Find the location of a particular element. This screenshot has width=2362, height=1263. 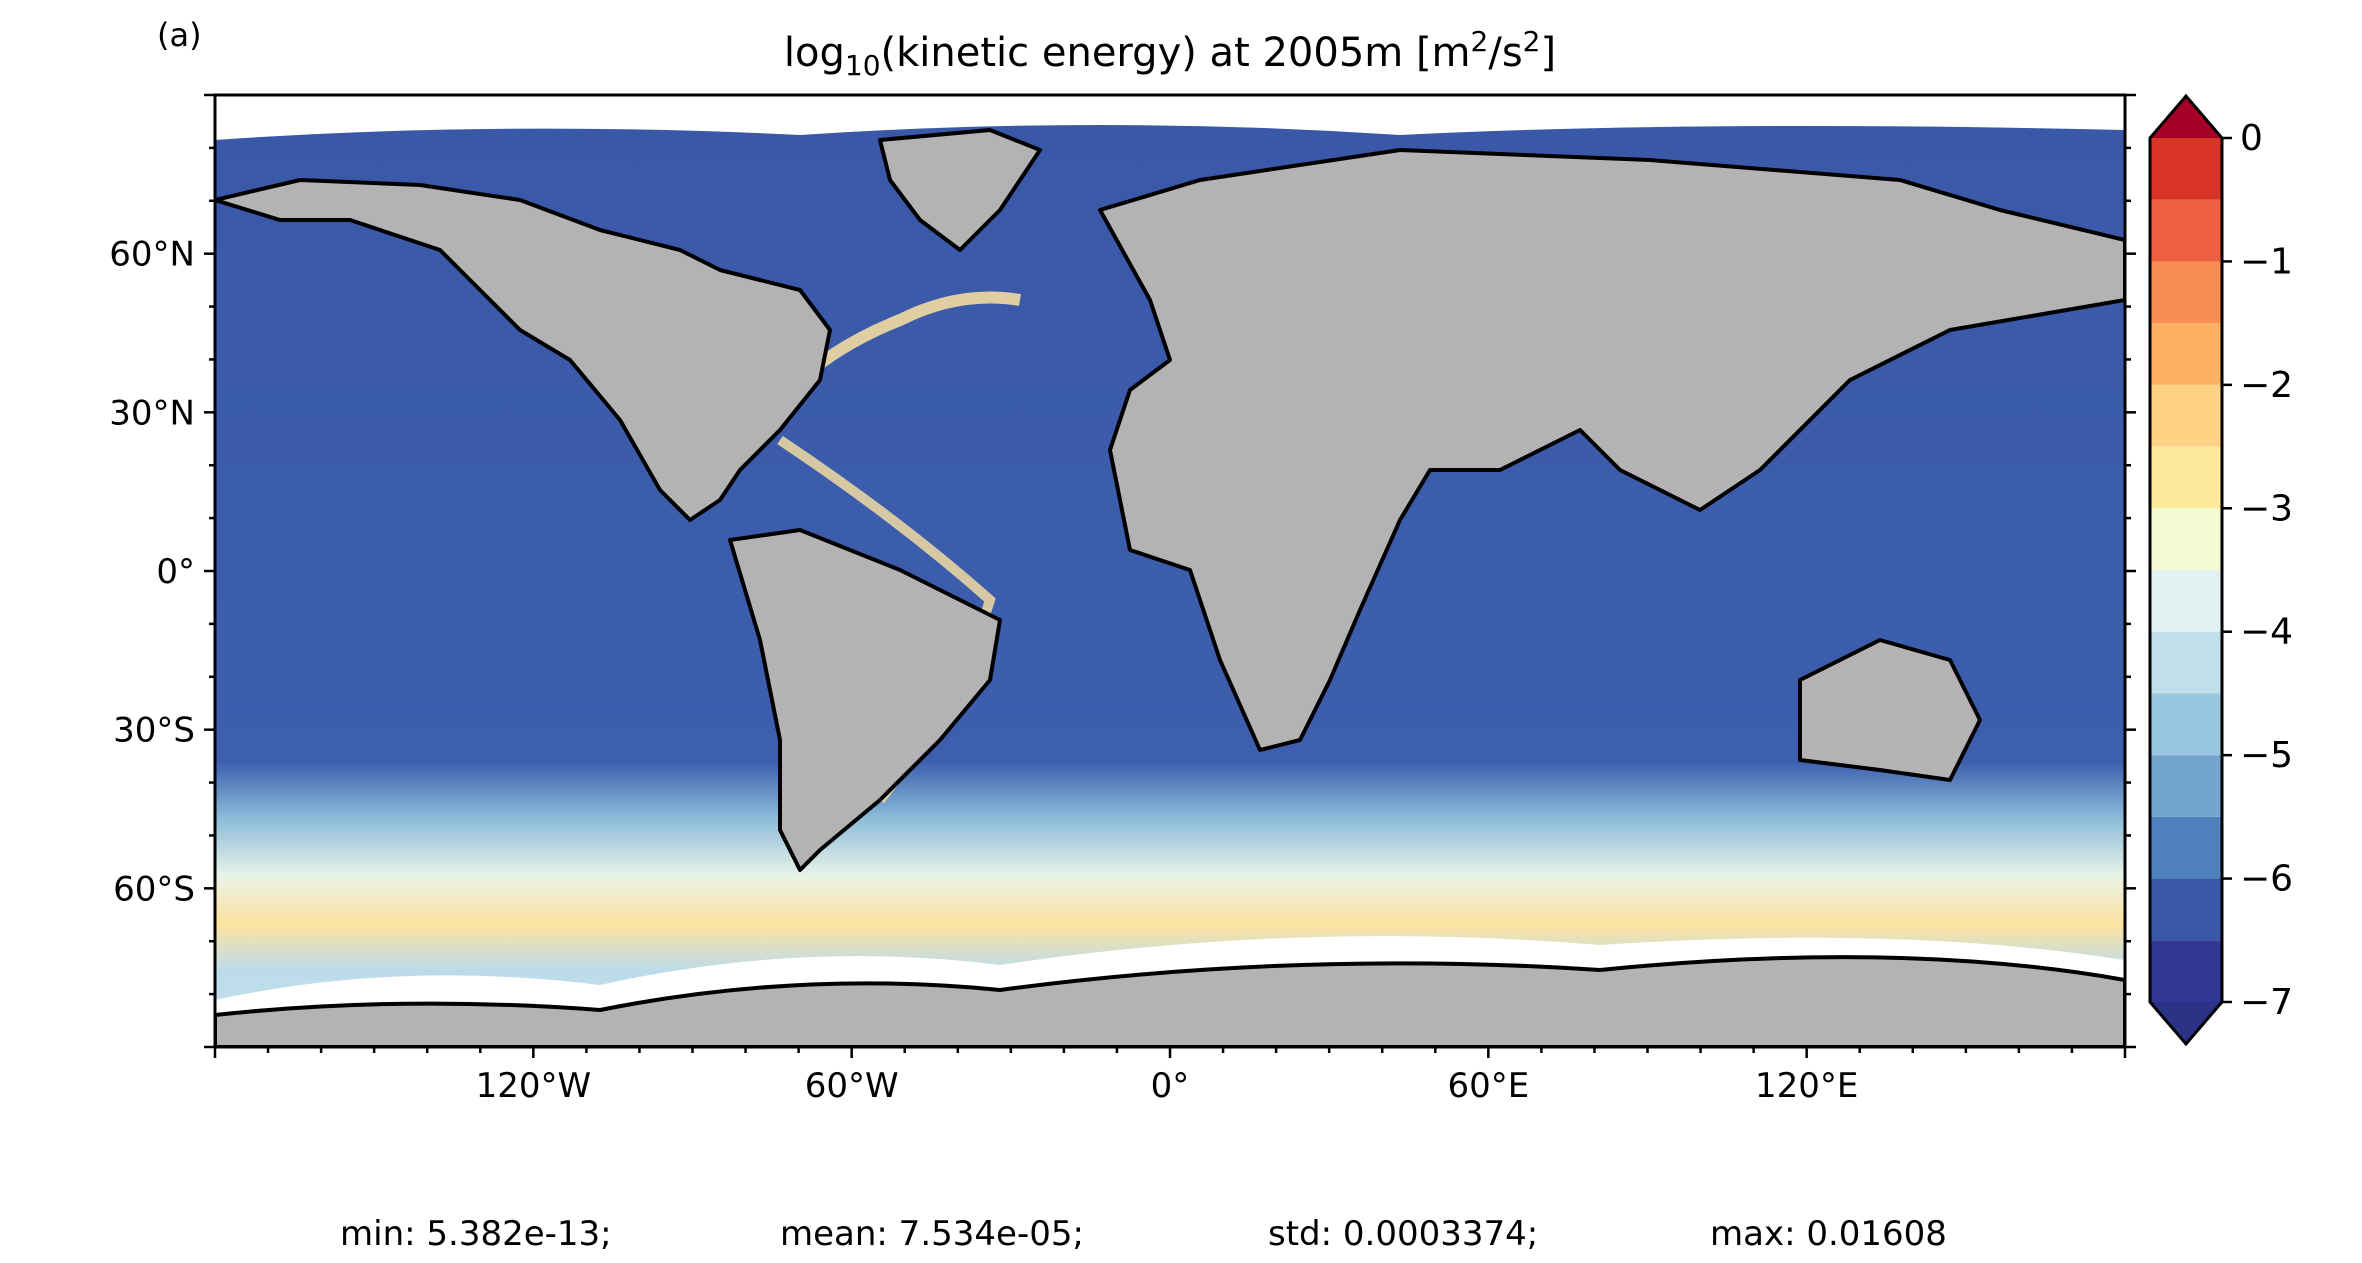

australia-land is located at coordinates (1890, 710).